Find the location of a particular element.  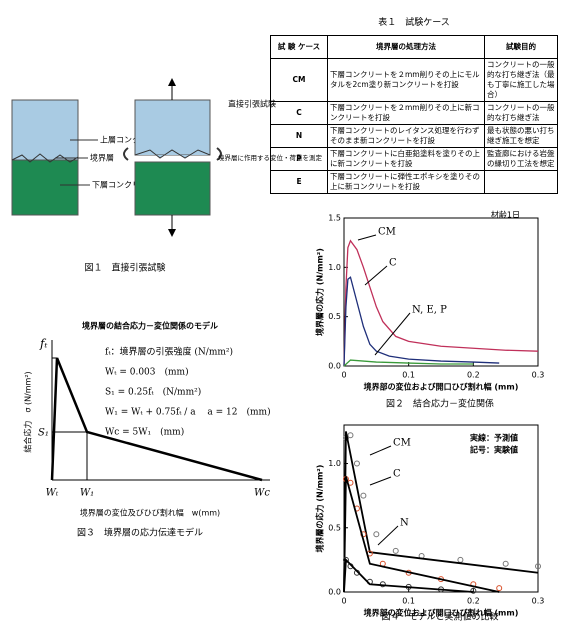

figure-title: 境界層の結合応力－変位関係のモデル is located at coordinates (150, 326).